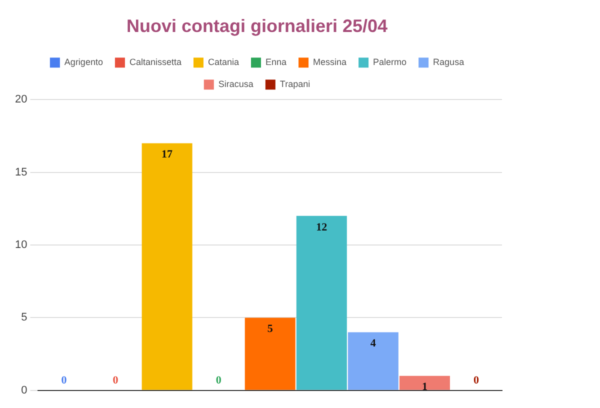 The image size is (600, 408). I want to click on legend-label: Enna, so click(276, 62).